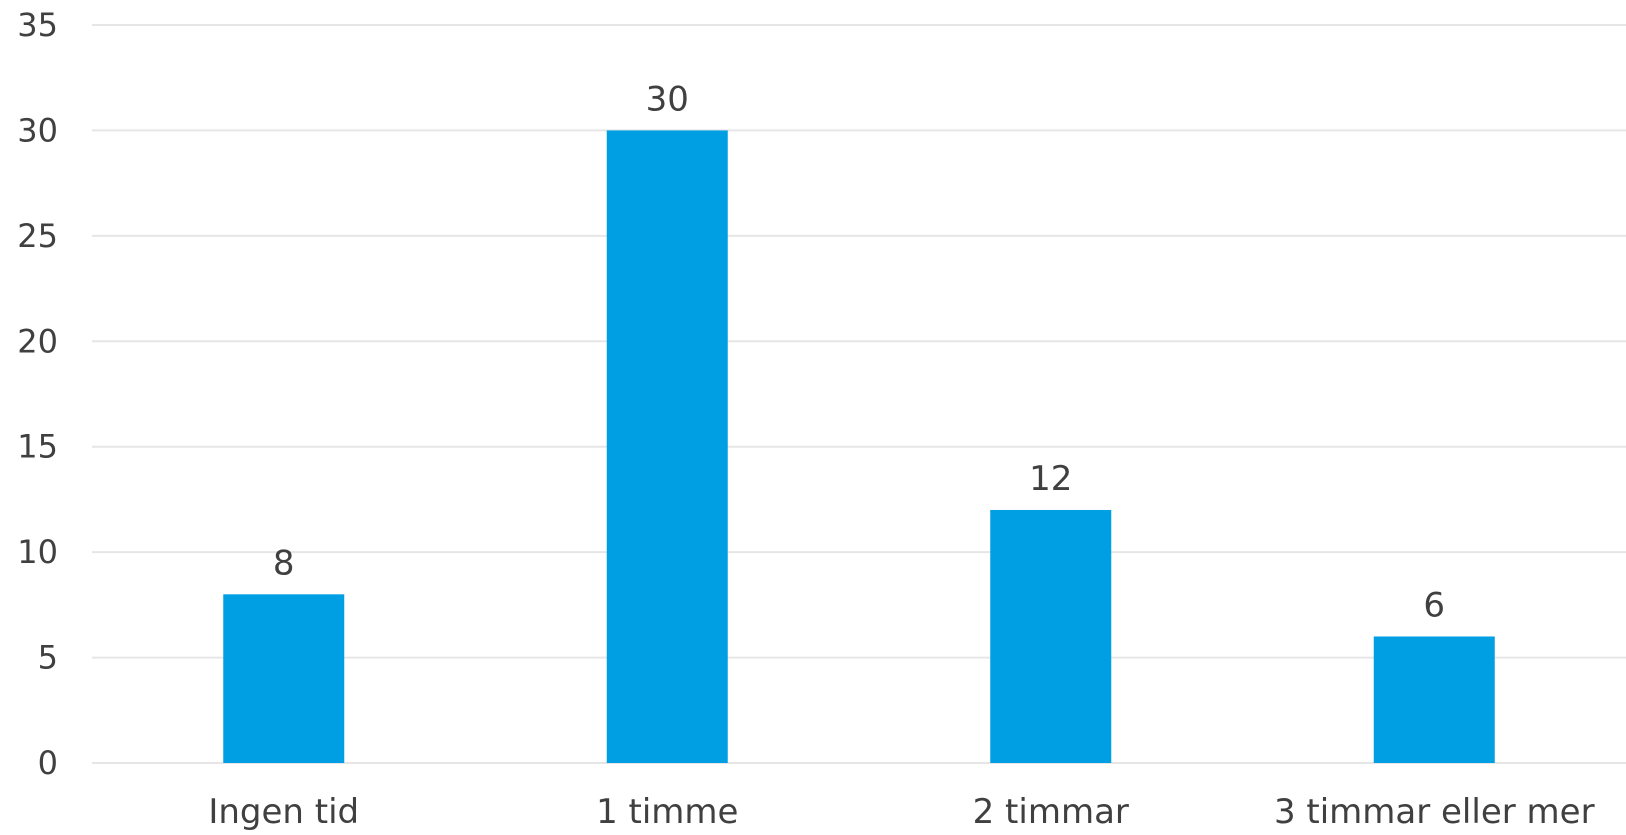  I want to click on y-tick-label-15: 15, so click(37, 447).